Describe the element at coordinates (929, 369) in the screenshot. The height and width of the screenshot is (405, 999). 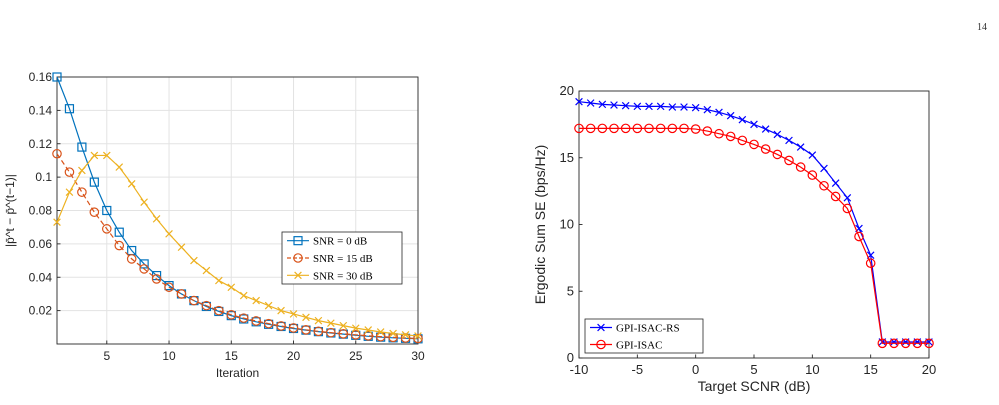
I see `x-tick-label: 20` at that location.